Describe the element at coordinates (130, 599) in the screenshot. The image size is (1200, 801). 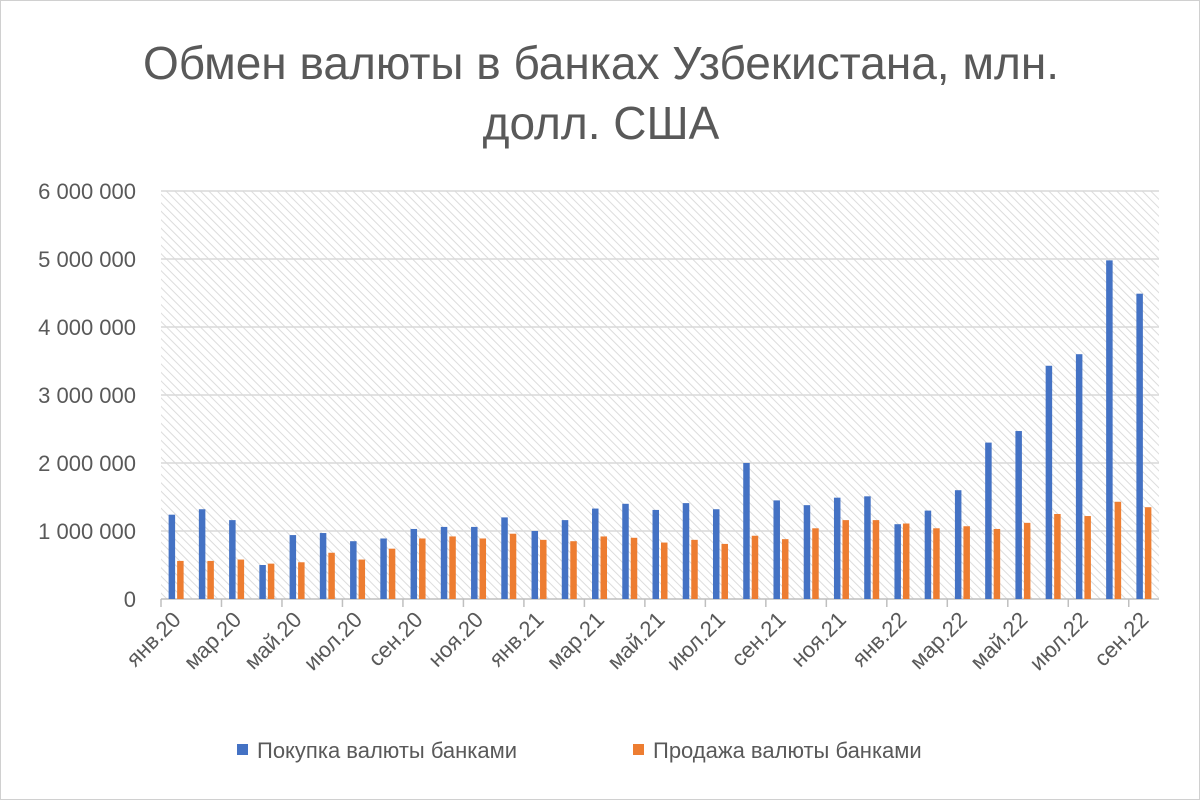
I see `y-tick-label: 0` at that location.